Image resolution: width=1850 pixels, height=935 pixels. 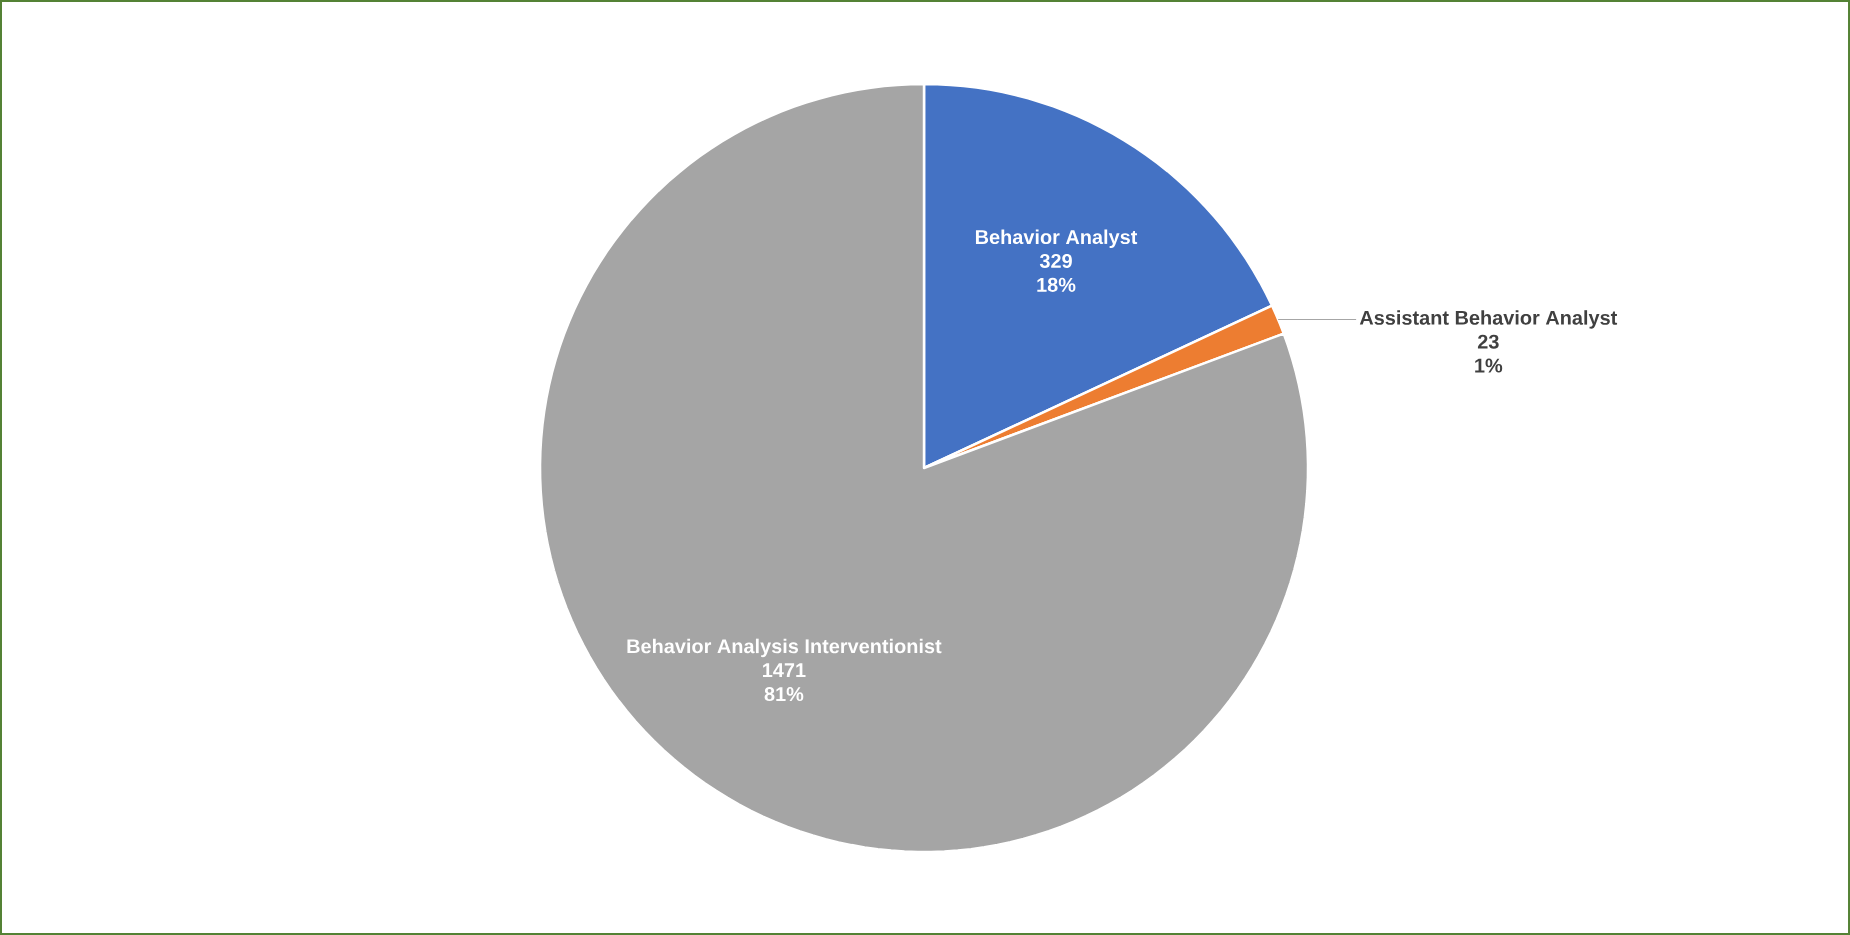 I want to click on text: 81%, so click(x=784, y=694).